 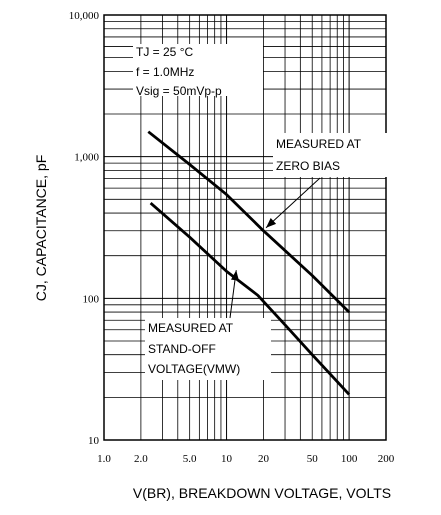 I want to click on x-tick-label: 200, so click(x=386, y=459).